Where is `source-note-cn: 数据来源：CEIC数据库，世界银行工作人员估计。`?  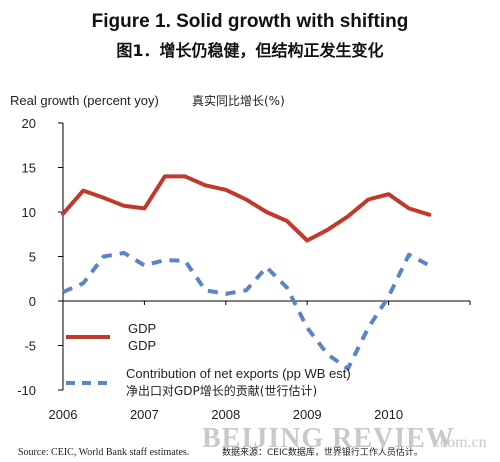
source-note-cn: 数据来源：CEIC数据库，世界银行工作人员估计。 is located at coordinates (322, 452).